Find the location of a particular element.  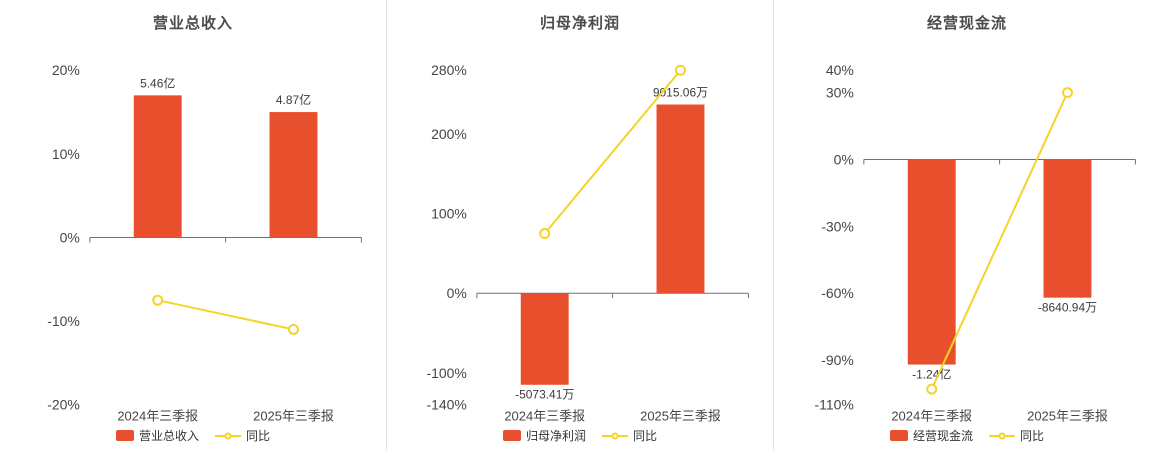

bar-value-label: 9015.06万 is located at coordinates (680, 93).